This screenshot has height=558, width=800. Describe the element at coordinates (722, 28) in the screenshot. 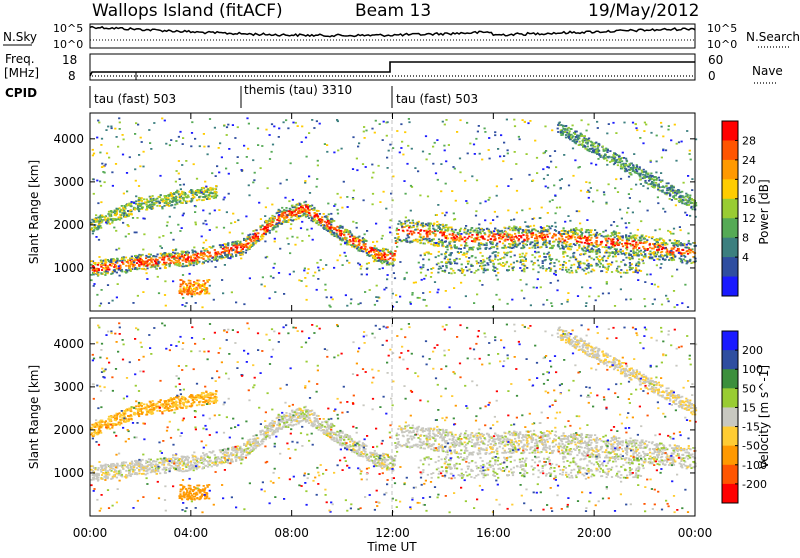

I see `noise-tick-right-top: 10^5` at that location.